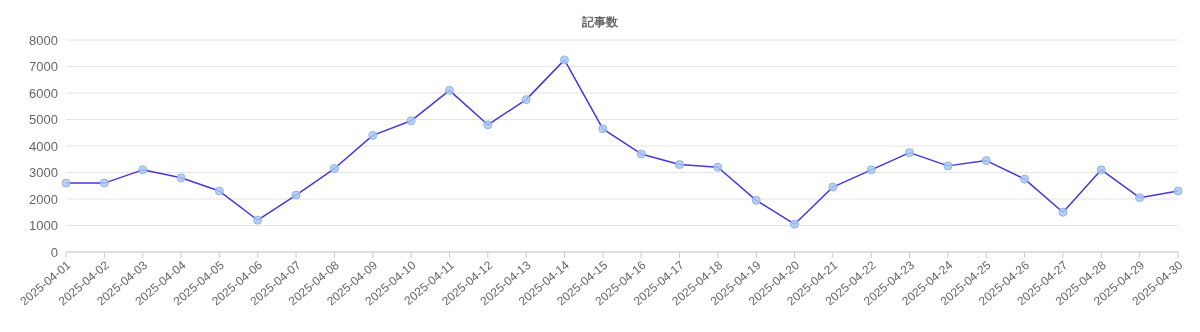 The height and width of the screenshot is (332, 1200). Describe the element at coordinates (43, 40) in the screenshot. I see `y-tick-label: 8000` at that location.